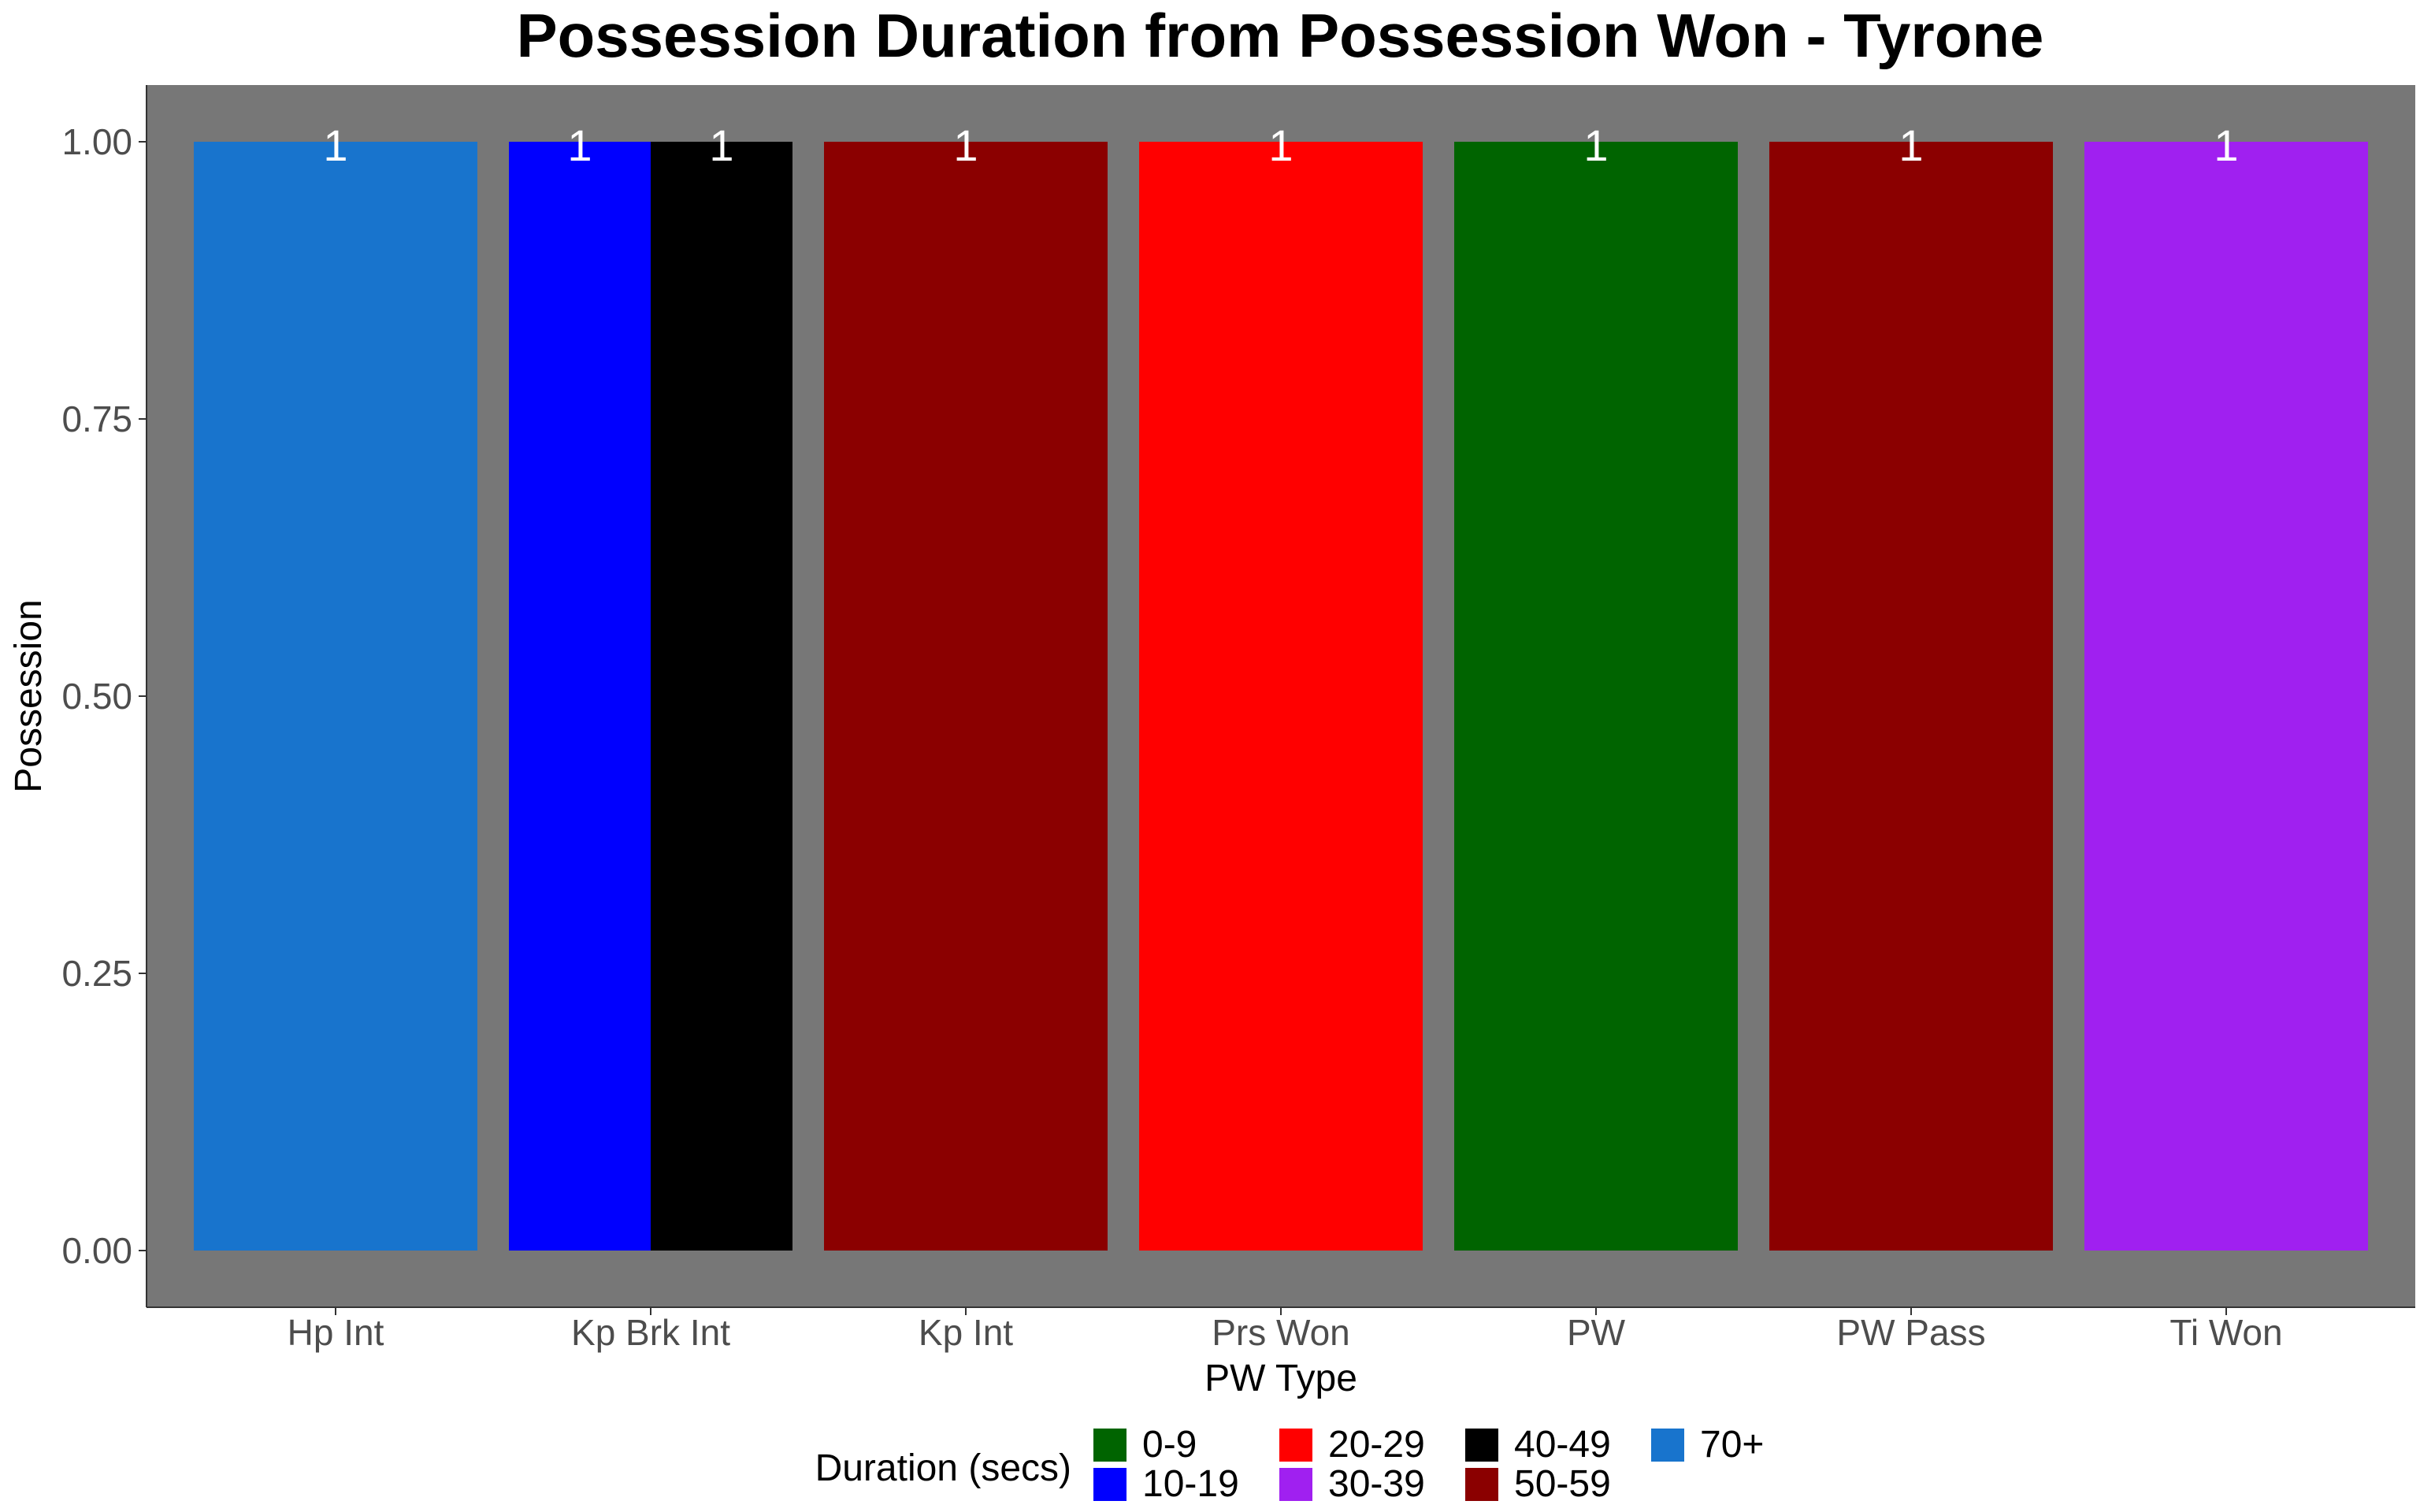 The width and height of the screenshot is (2420, 1512). I want to click on legend-label: 50-59, so click(1562, 1484).